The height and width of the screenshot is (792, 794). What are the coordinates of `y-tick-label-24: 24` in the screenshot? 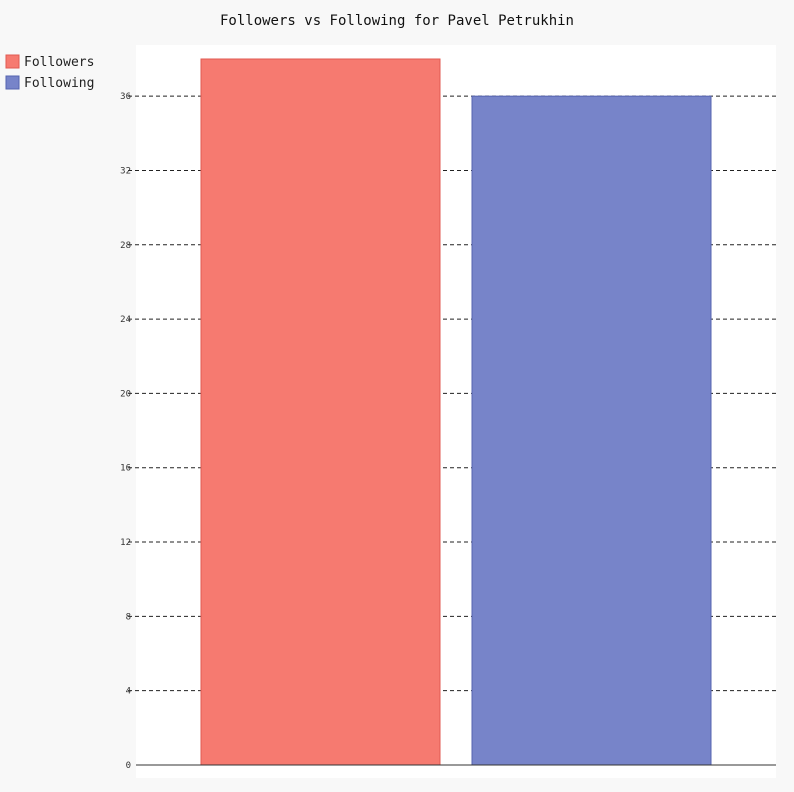 It's located at (125, 320).